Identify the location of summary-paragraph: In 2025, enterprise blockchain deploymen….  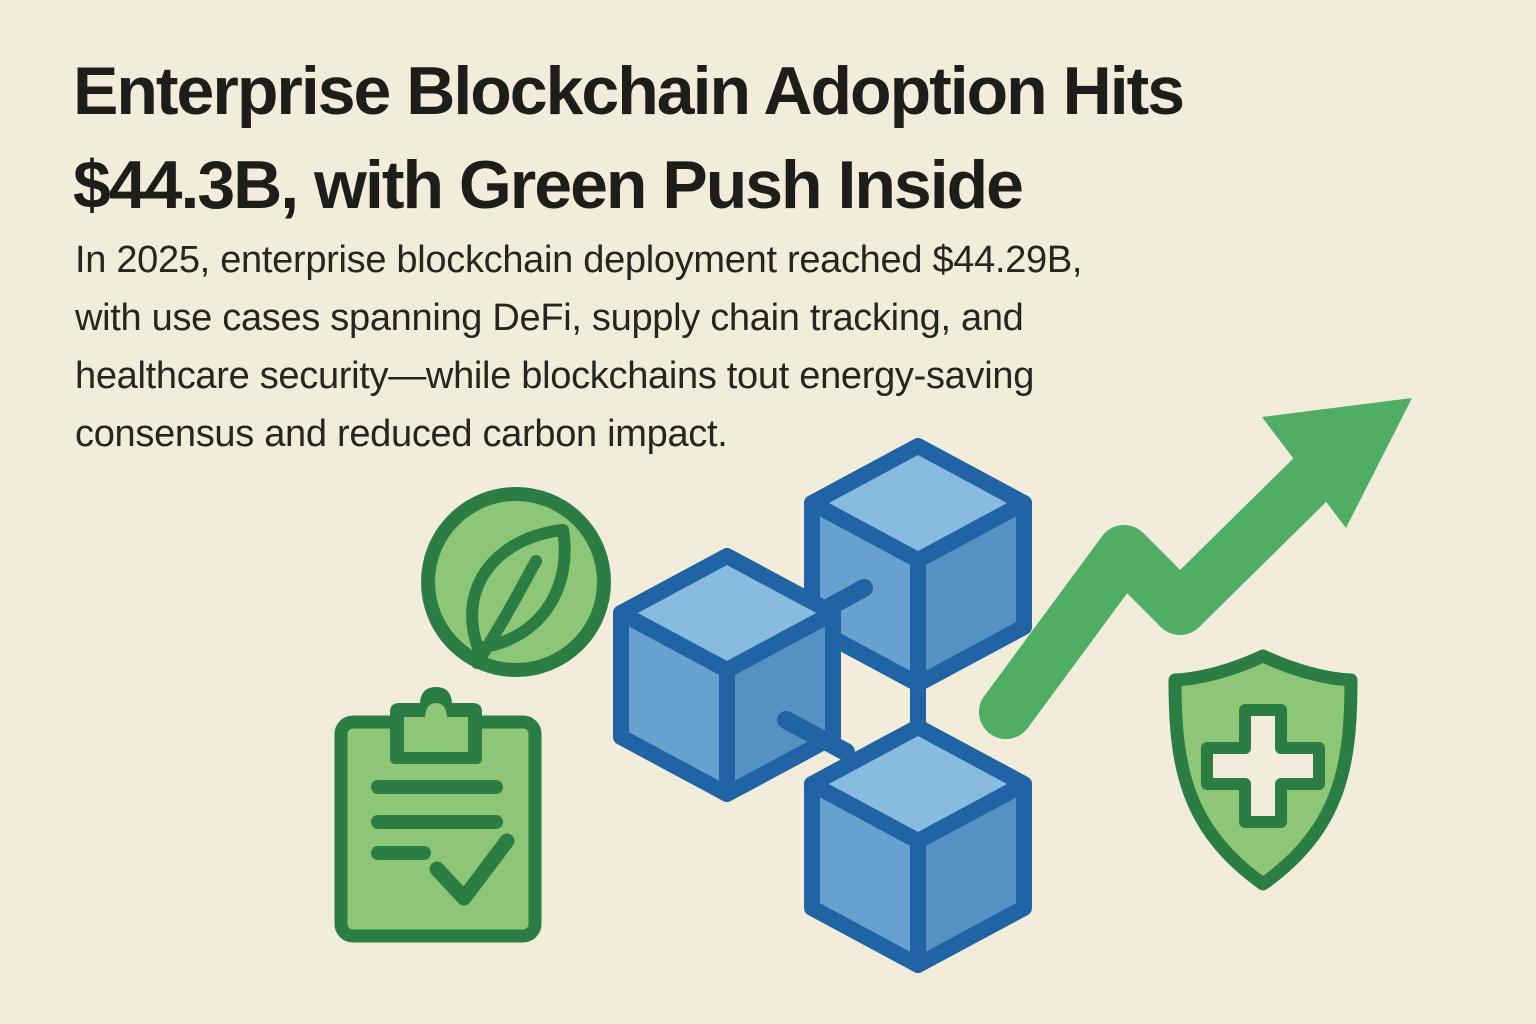
(578, 347).